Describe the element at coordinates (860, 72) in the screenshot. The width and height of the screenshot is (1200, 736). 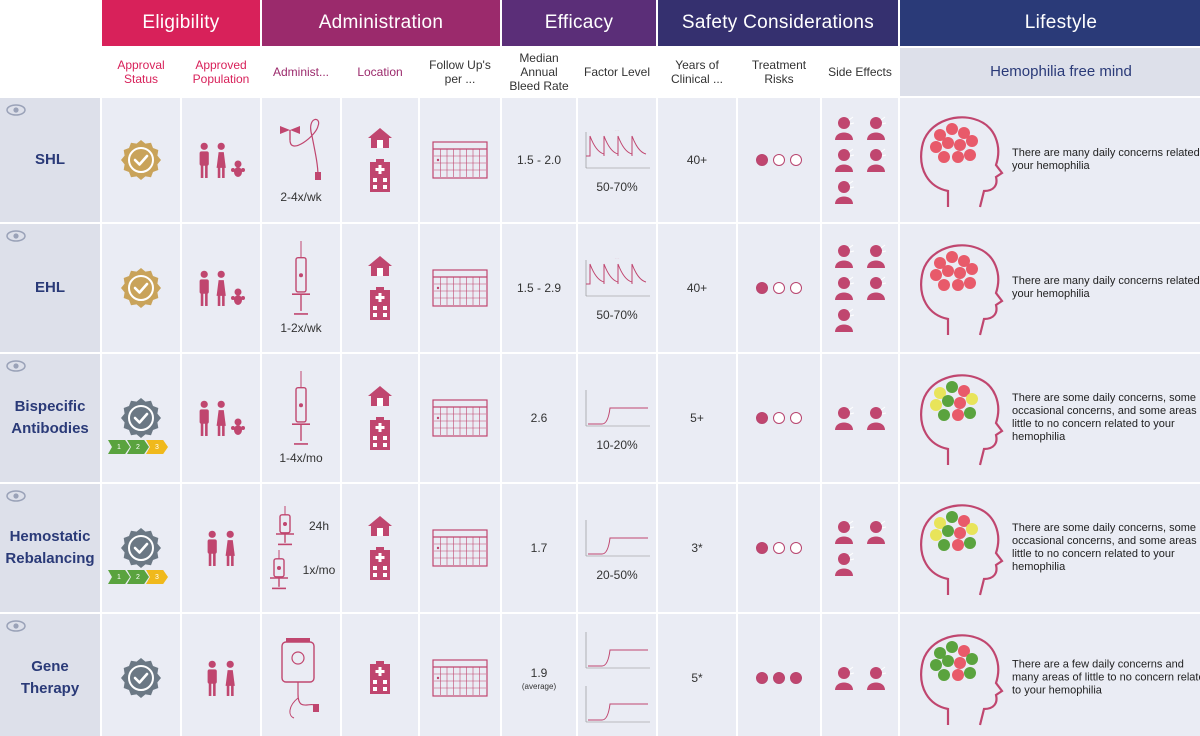
I see `col-side-effects: Side Effects` at that location.